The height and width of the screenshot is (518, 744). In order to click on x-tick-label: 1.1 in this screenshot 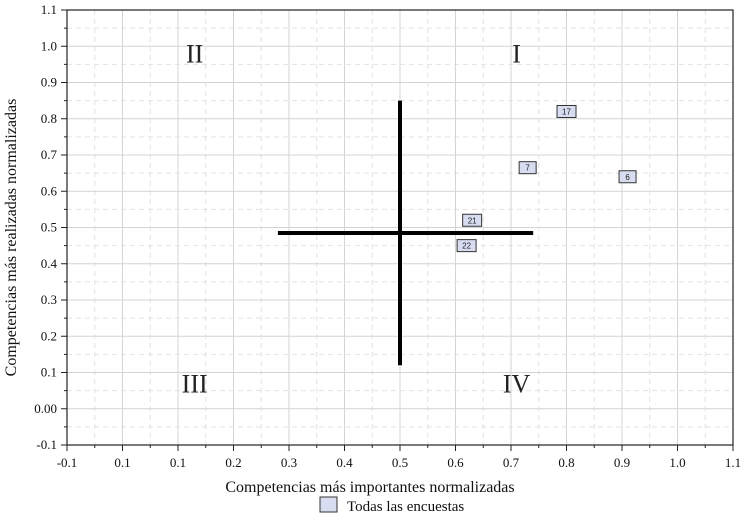, I will do `click(733, 462)`.